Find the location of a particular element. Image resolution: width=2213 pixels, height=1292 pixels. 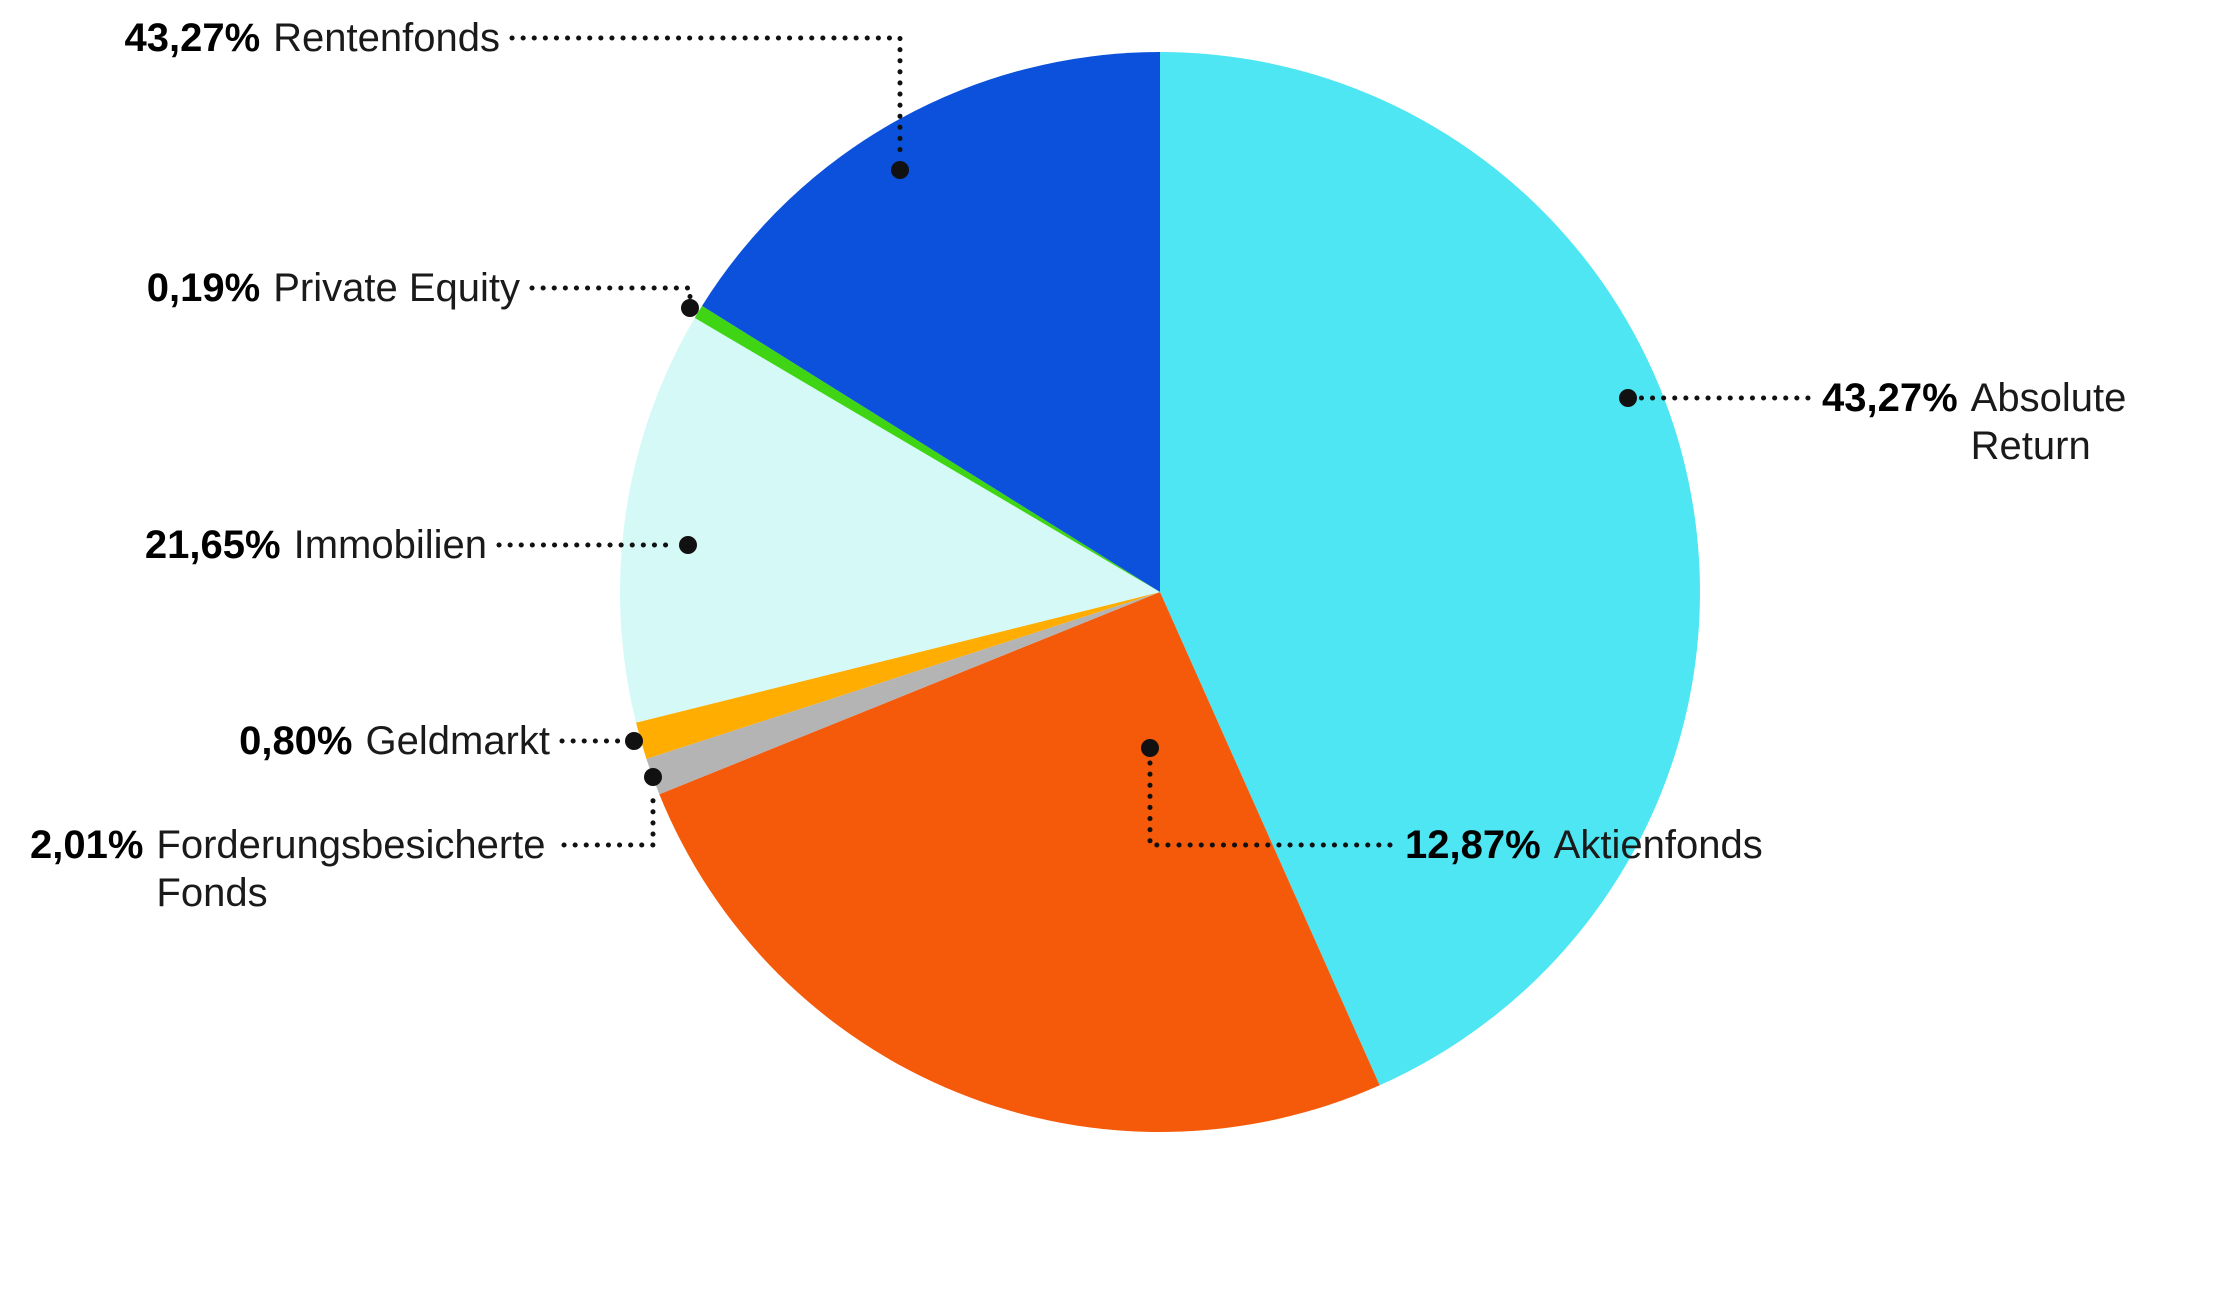

leader-dot-geldmarkt is located at coordinates (634, 741).